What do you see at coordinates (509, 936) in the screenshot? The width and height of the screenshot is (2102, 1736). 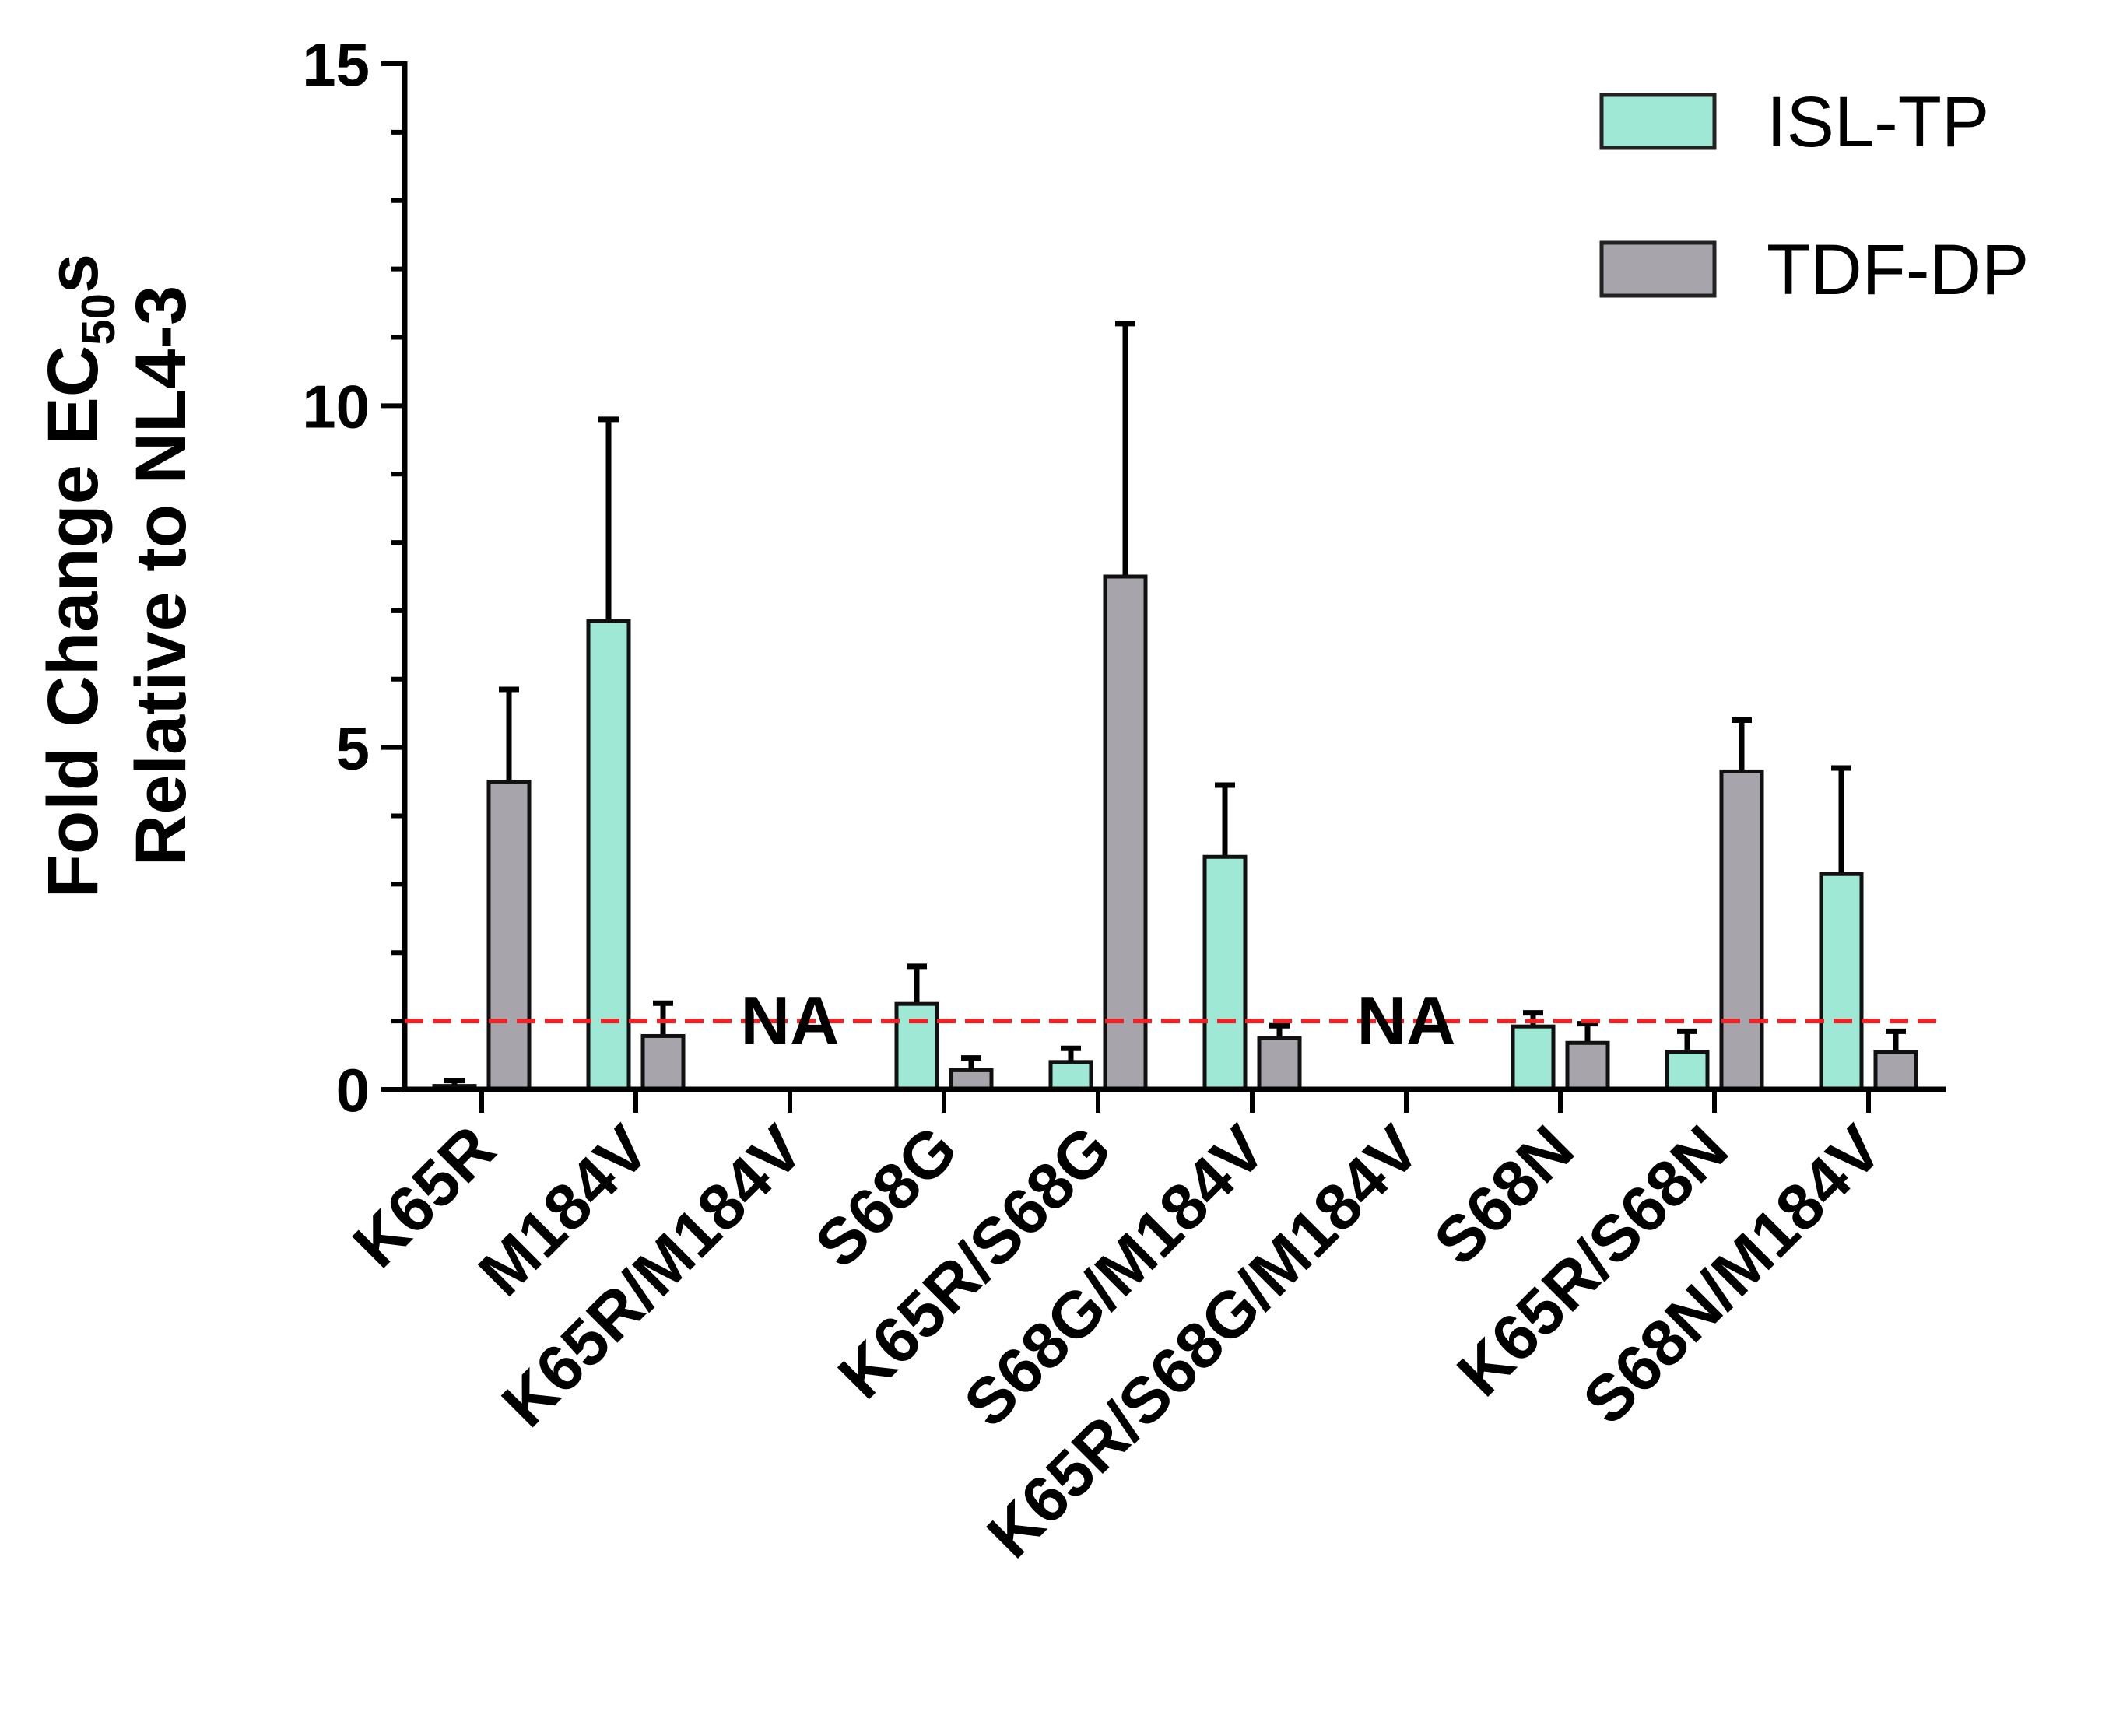 I see `bar-tdf-dp-k65r` at bounding box center [509, 936].